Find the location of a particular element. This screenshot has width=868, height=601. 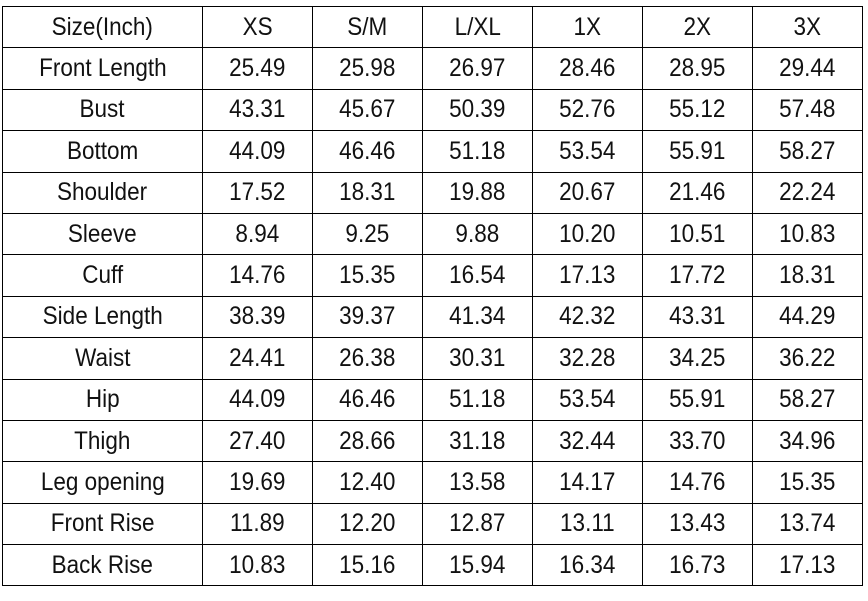

measurement-cell-text: 17.52 is located at coordinates (257, 192).